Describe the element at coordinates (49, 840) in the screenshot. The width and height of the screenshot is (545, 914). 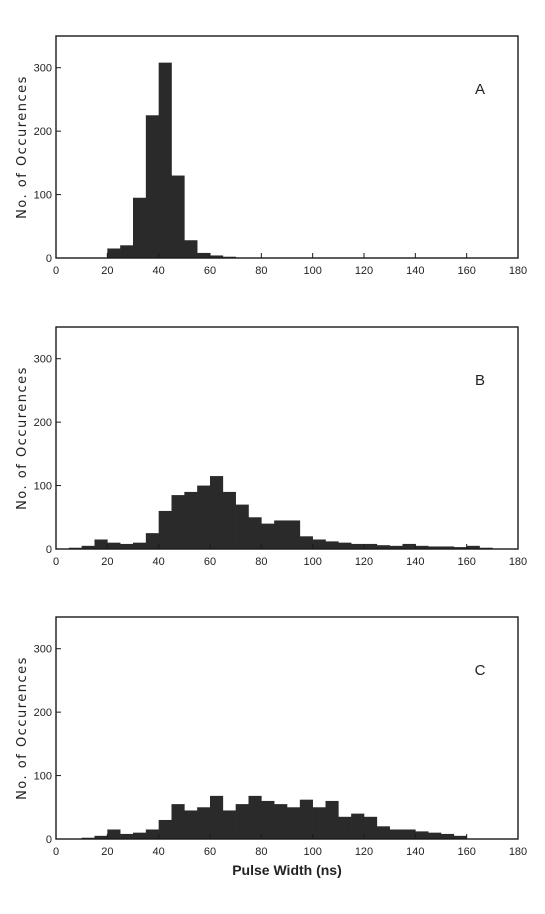
I see `y-tick-label: 0` at that location.